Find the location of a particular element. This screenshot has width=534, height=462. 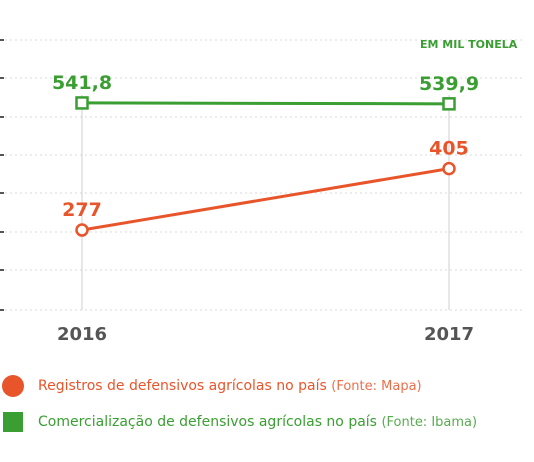

unit-label: EM MIL TONELA is located at coordinates (469, 44).